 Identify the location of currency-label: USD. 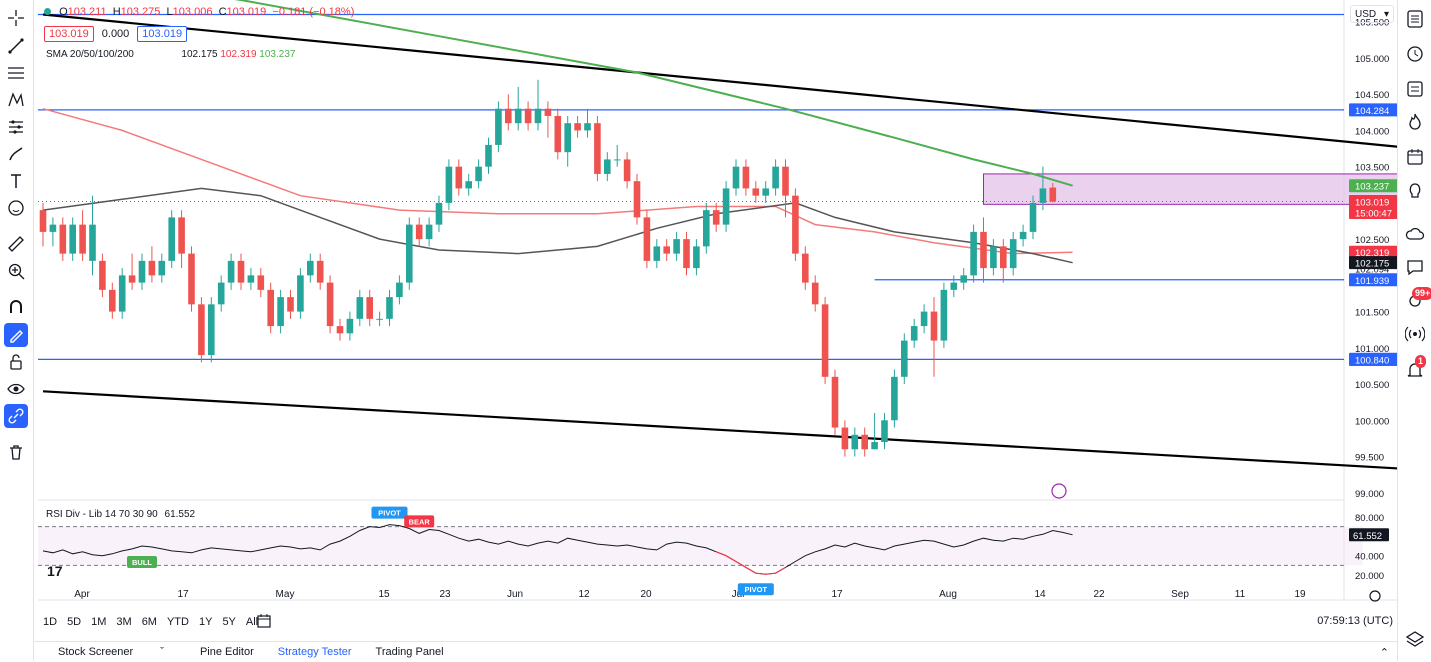
(1365, 14).